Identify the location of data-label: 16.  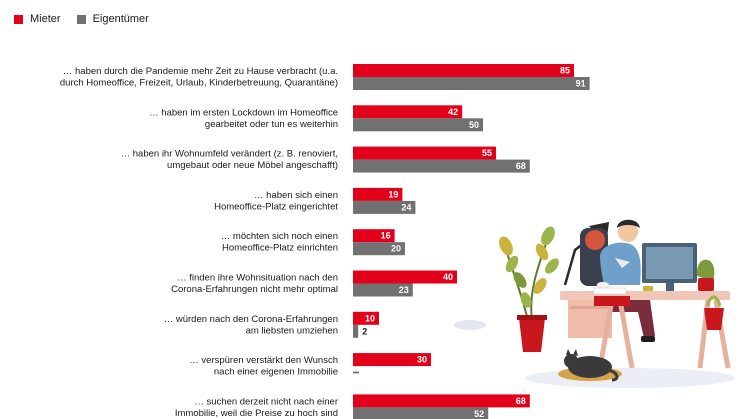
(386, 236).